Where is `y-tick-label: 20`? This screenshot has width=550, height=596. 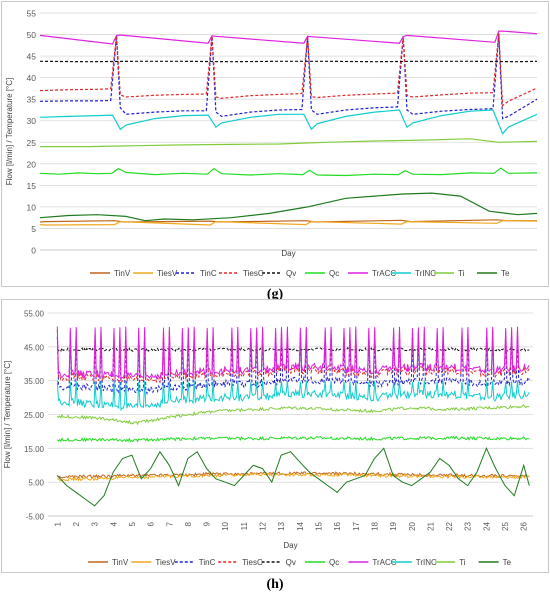 y-tick-label: 20 is located at coordinates (32, 164).